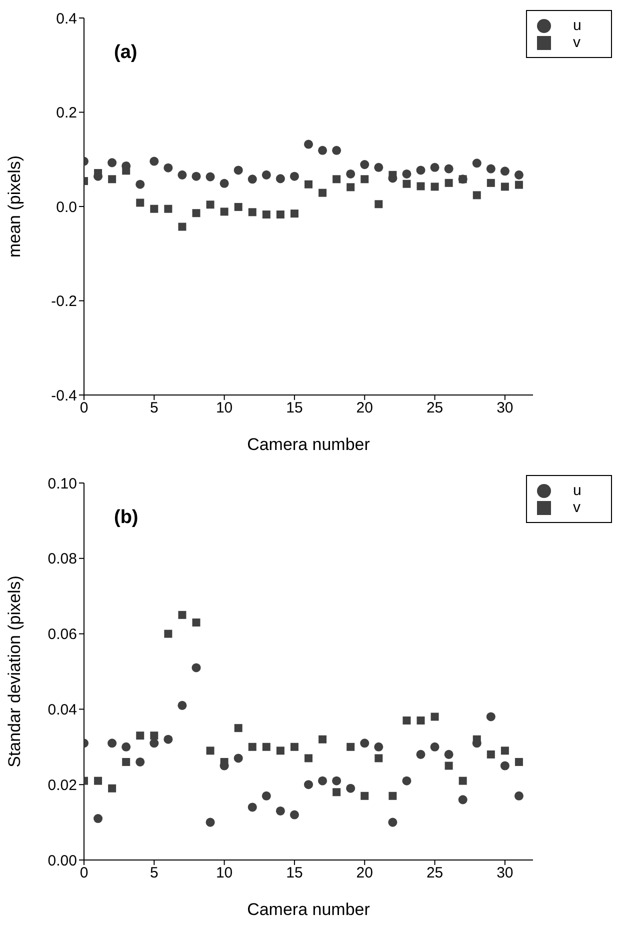  What do you see at coordinates (435, 873) in the screenshot?
I see `x-tick-label: 25` at bounding box center [435, 873].